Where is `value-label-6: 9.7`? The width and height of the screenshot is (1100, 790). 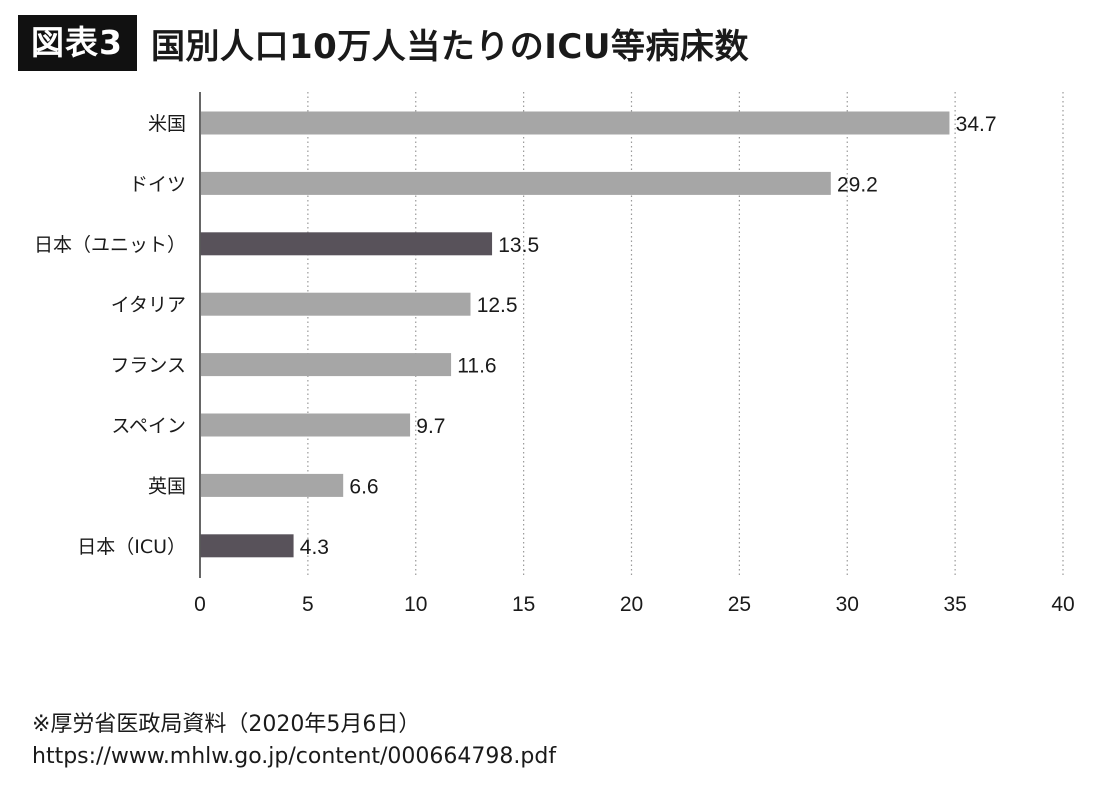 value-label-6: 9.7 is located at coordinates (430, 426).